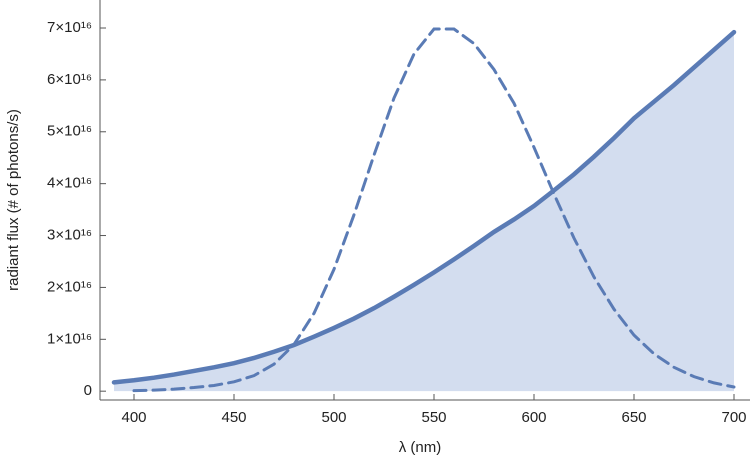  I want to click on x-tick-label: 650, so click(633, 417).